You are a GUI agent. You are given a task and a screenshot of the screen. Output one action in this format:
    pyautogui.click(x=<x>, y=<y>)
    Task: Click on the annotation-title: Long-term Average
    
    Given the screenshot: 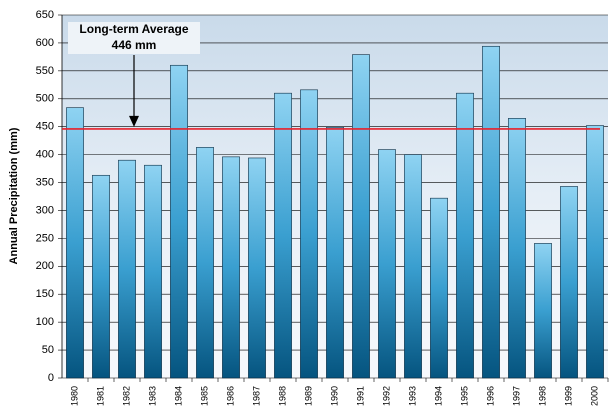 What is the action you would take?
    pyautogui.click(x=133, y=29)
    